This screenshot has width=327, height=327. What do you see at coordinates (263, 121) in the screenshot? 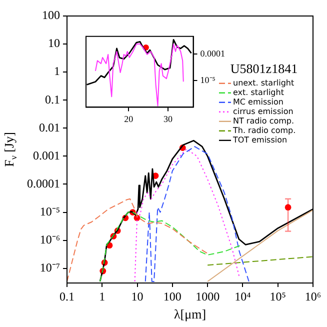
I see `legend-label: NT radio comp.` at bounding box center [263, 121].